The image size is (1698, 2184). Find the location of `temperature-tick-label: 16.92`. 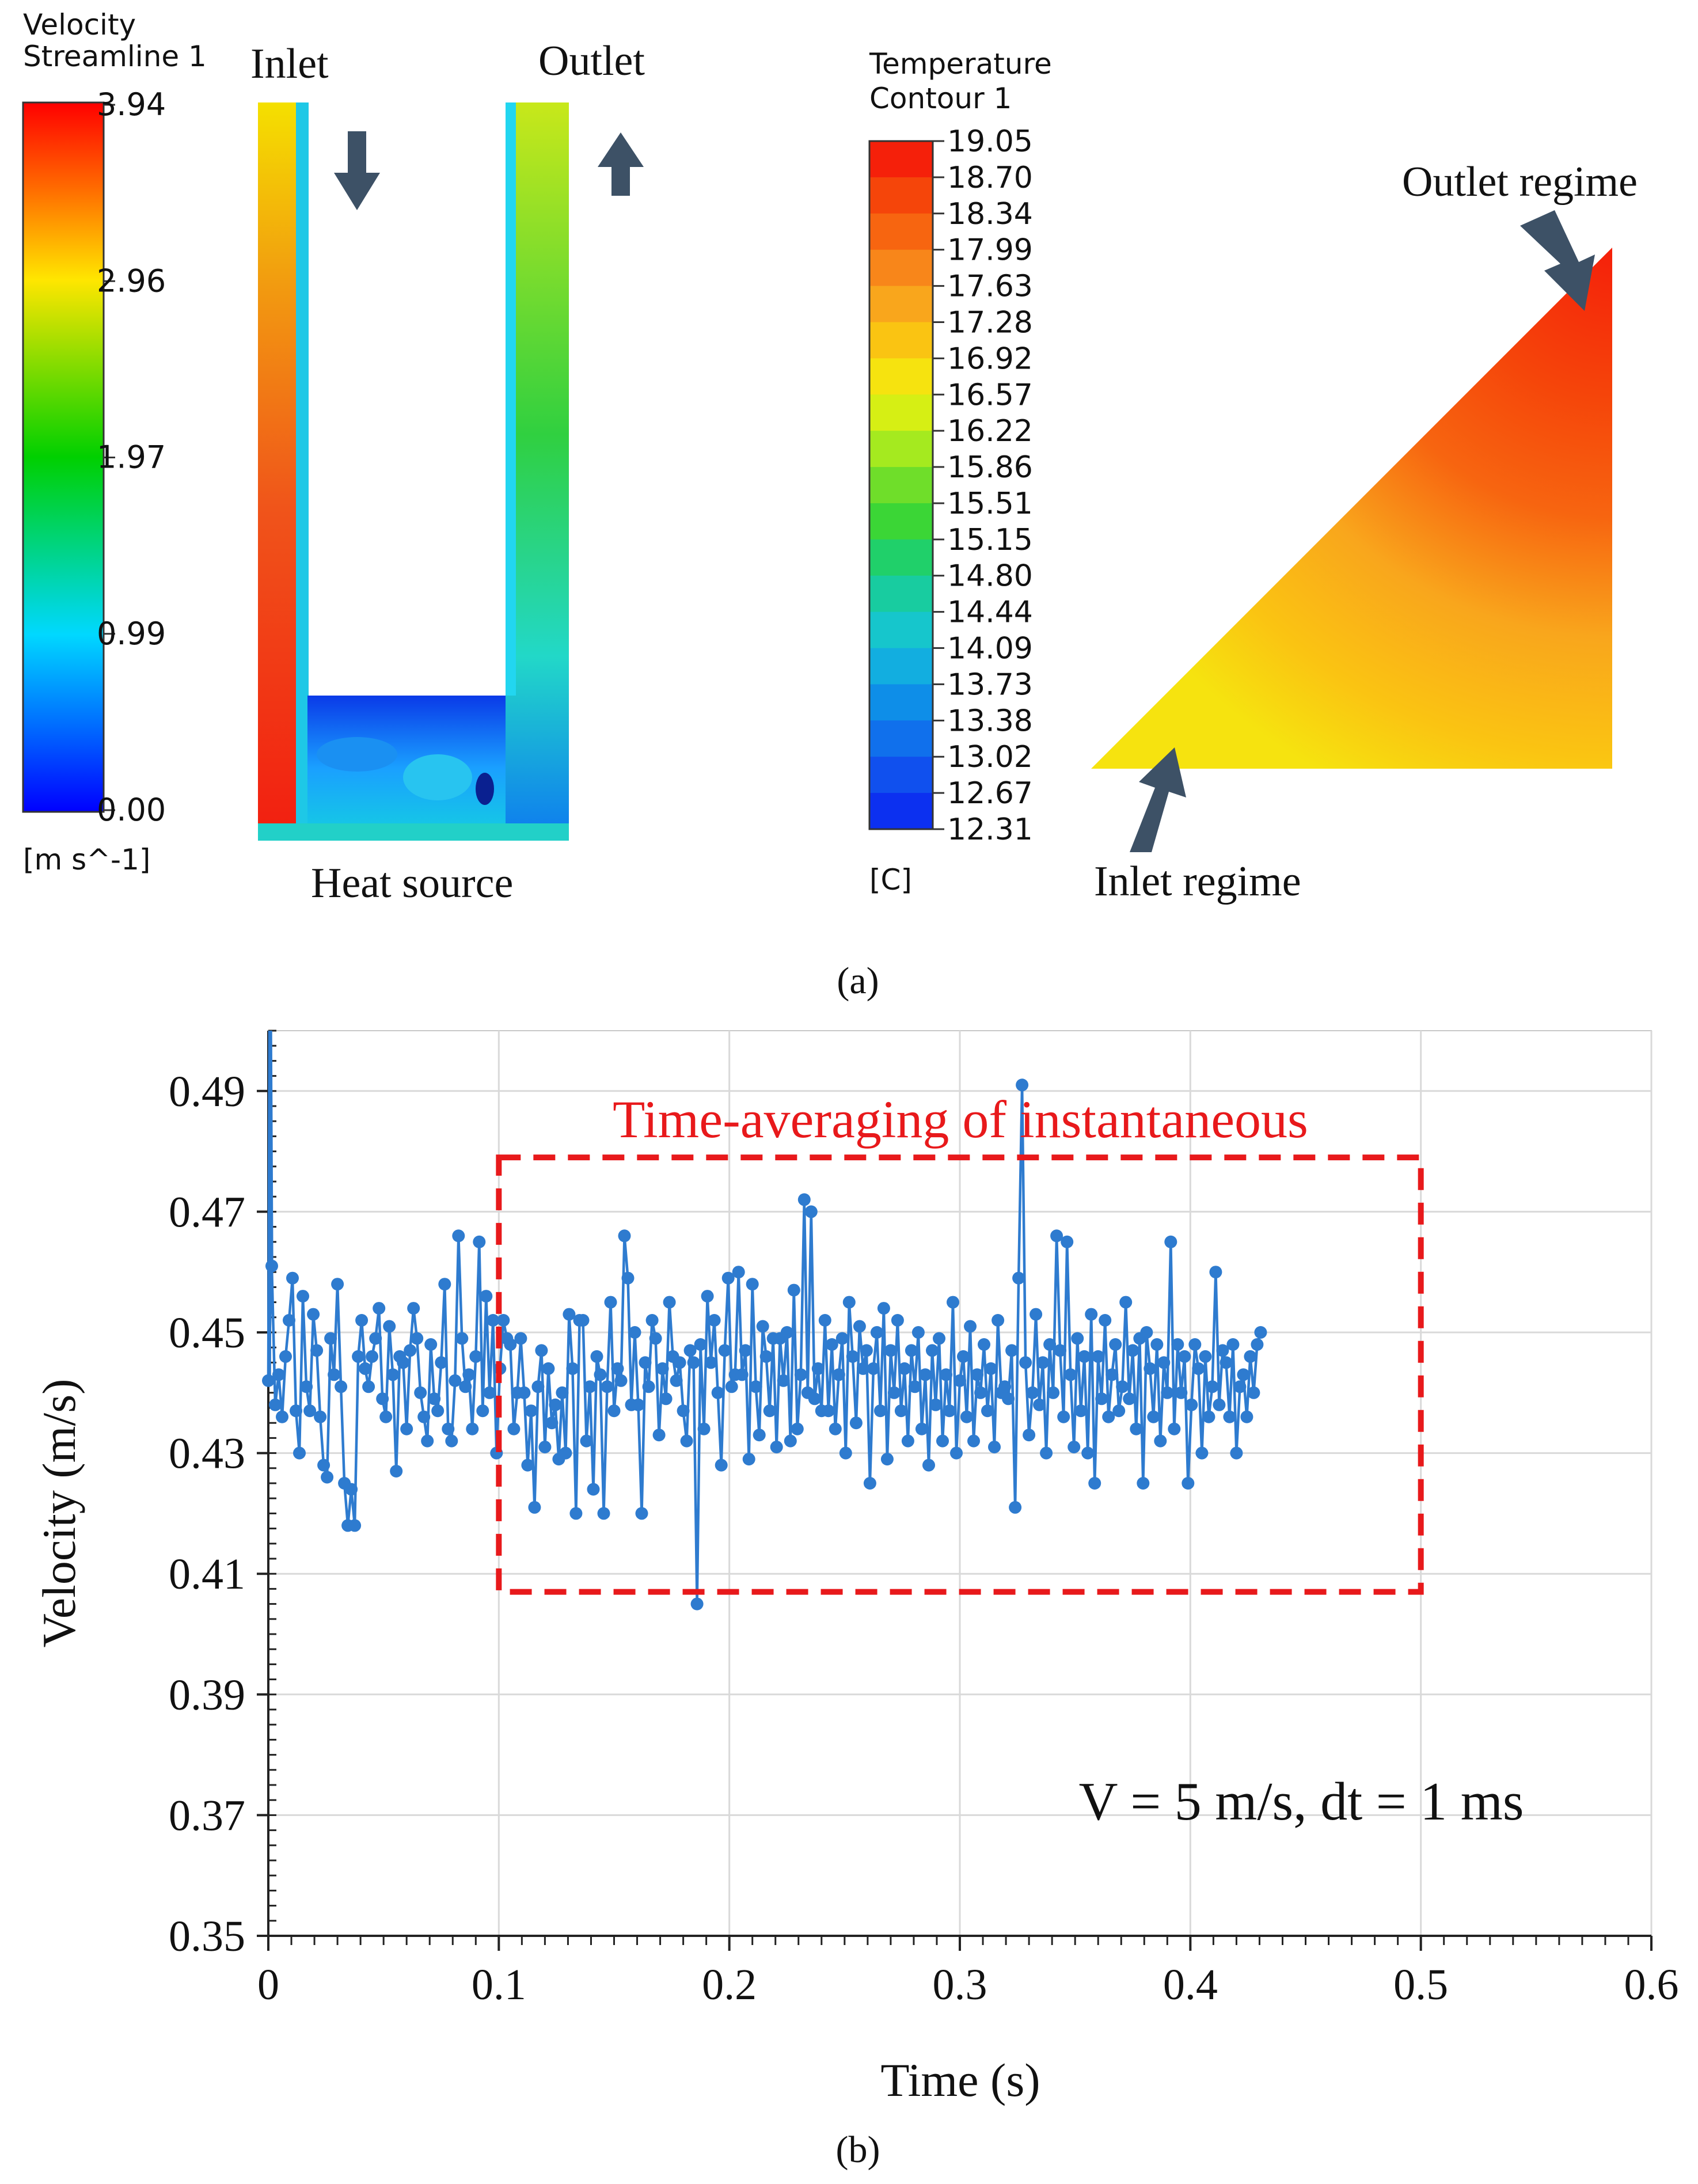

temperature-tick-label: 16.92 is located at coordinates (990, 358).